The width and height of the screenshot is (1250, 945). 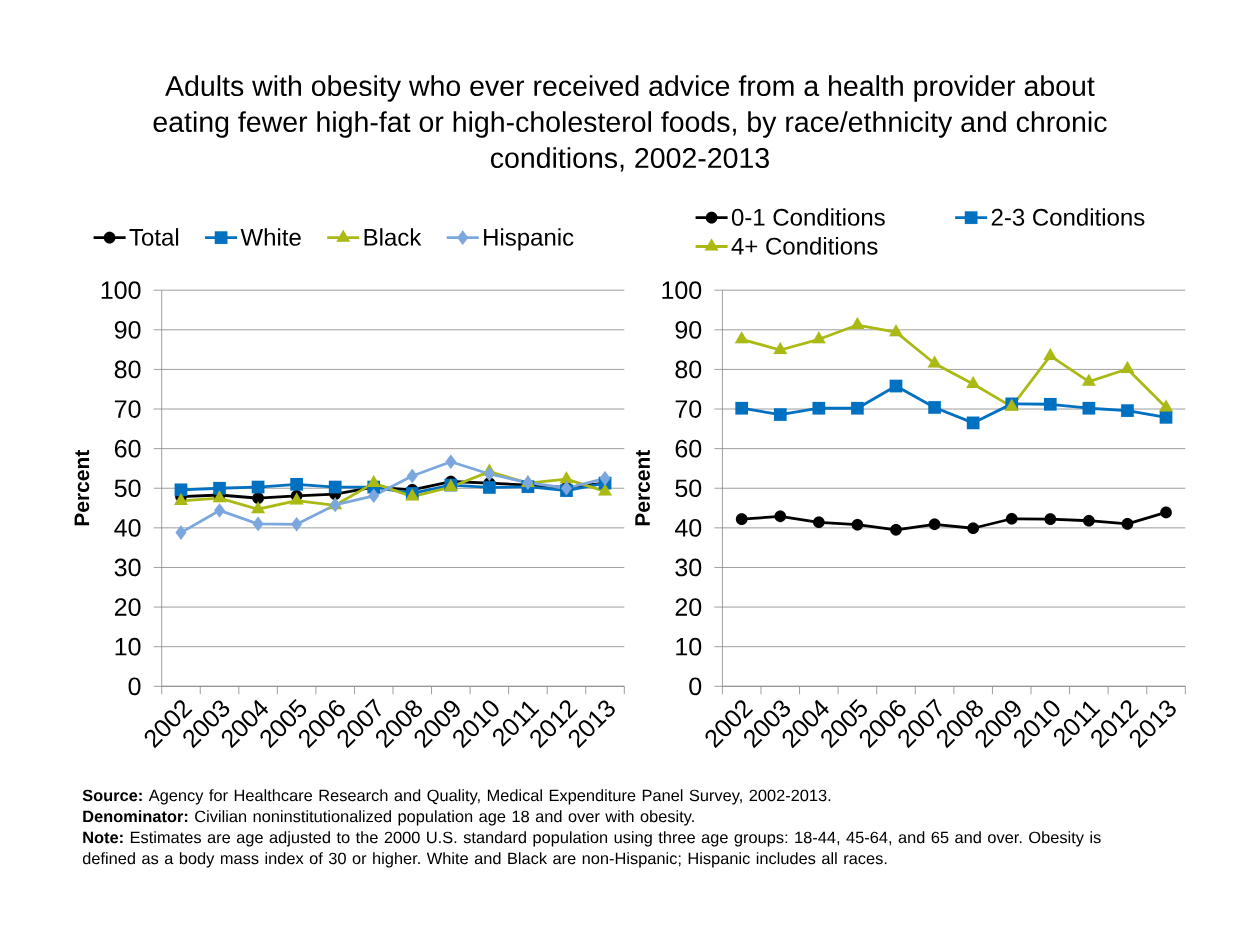 I want to click on chart-title: Adults with obesity who ever received advice from a health provider about eating fewer high-fat or high-cholesterol foods, by race/ethnicity and chronic conditions, 2002-2013, so click(x=630, y=123).